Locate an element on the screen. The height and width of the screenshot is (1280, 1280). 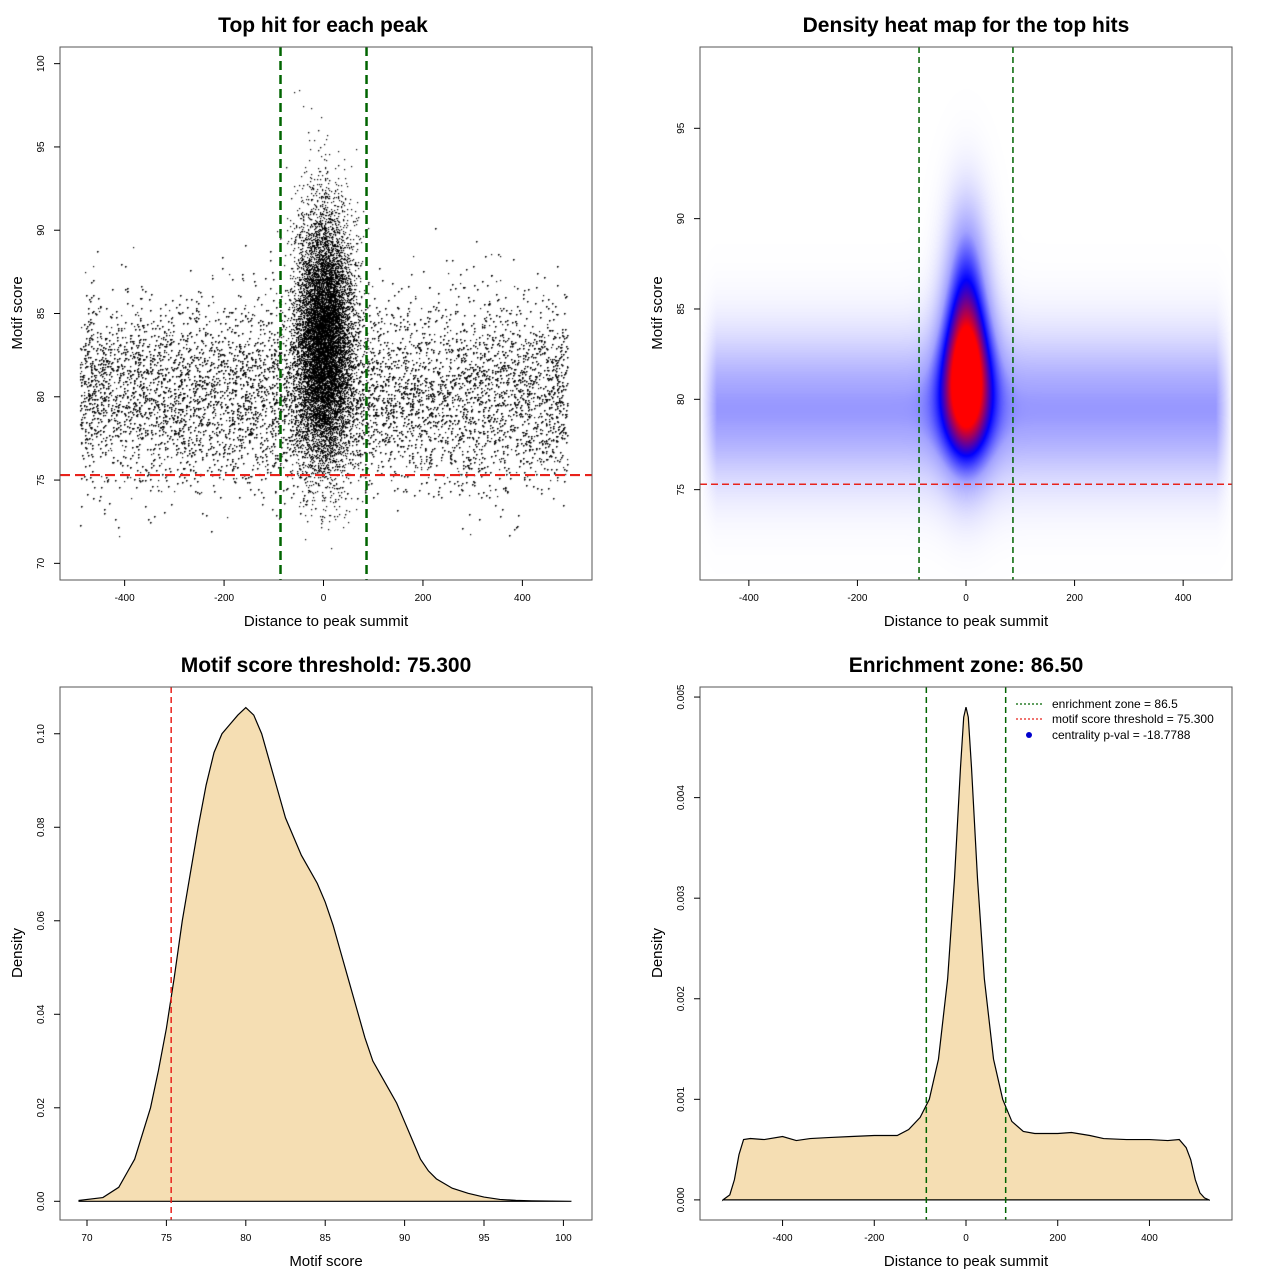
score-density-y-axis: 0.00 0.02 0.04 0.06 0.08 0.10 is located at coordinates (48, 967).